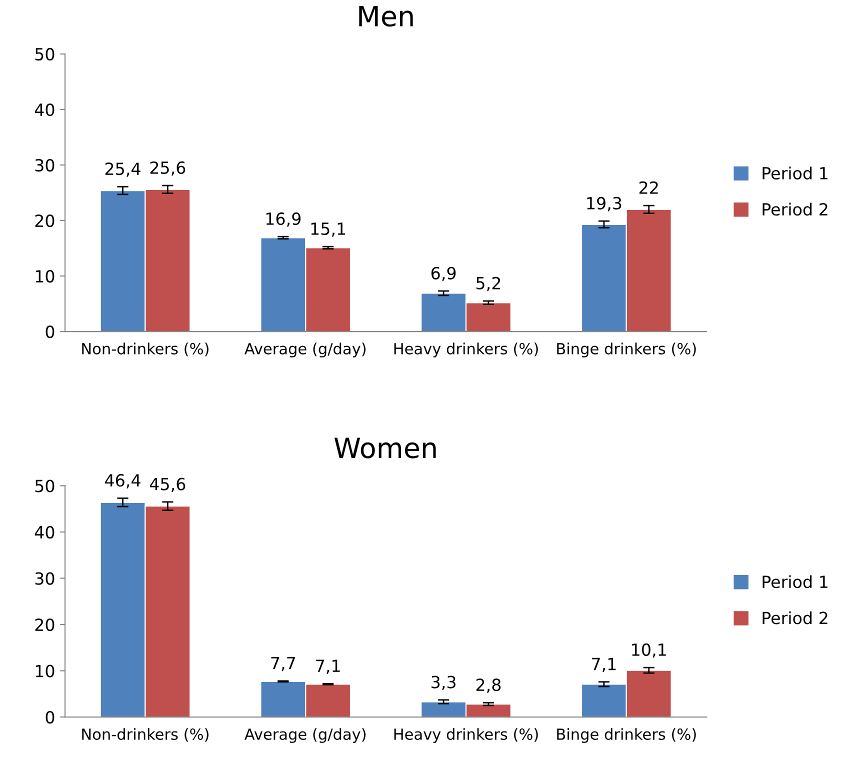 This screenshot has height=771, width=867. What do you see at coordinates (283, 219) in the screenshot?
I see `data-label: 16,9` at bounding box center [283, 219].